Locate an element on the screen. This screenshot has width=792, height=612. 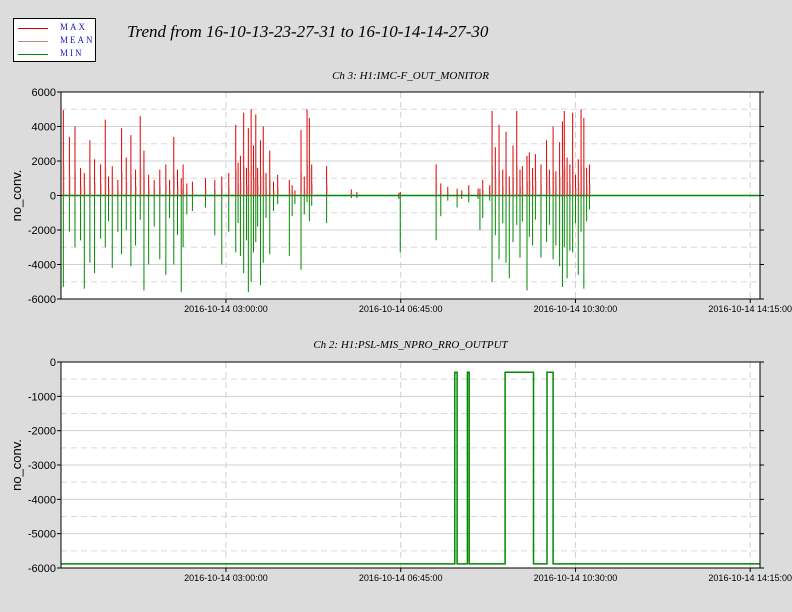
legend-item-mean: MEAN is located at coordinates (56, 41).